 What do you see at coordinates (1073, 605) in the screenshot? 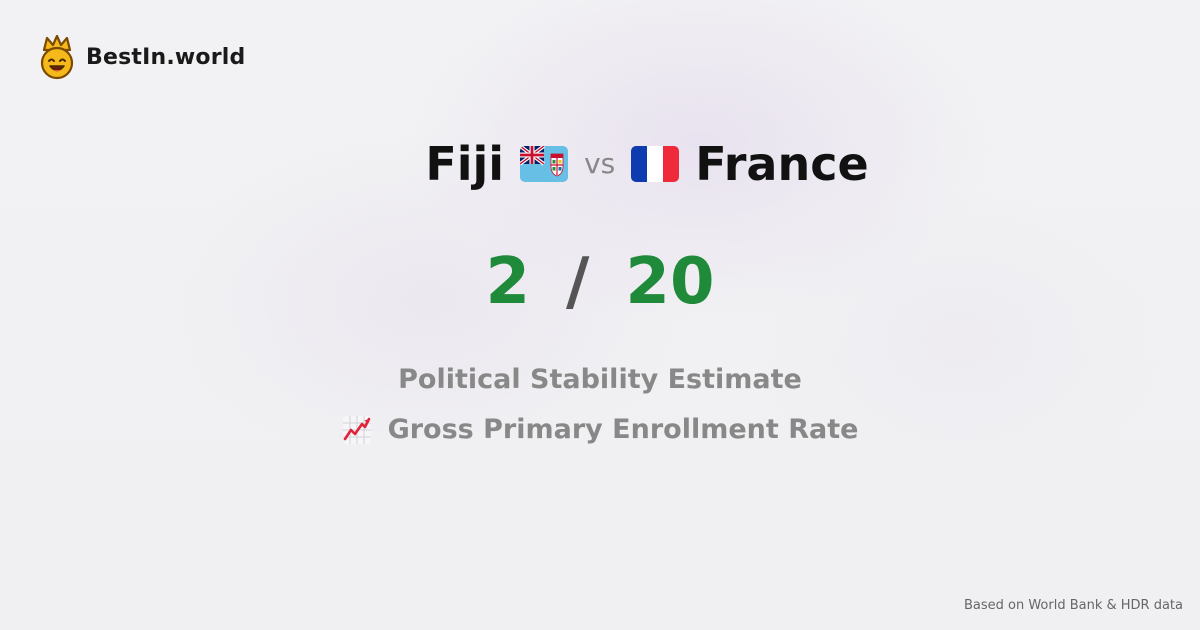
I see `data-source-note: Based on World Bank & HDR data` at bounding box center [1073, 605].